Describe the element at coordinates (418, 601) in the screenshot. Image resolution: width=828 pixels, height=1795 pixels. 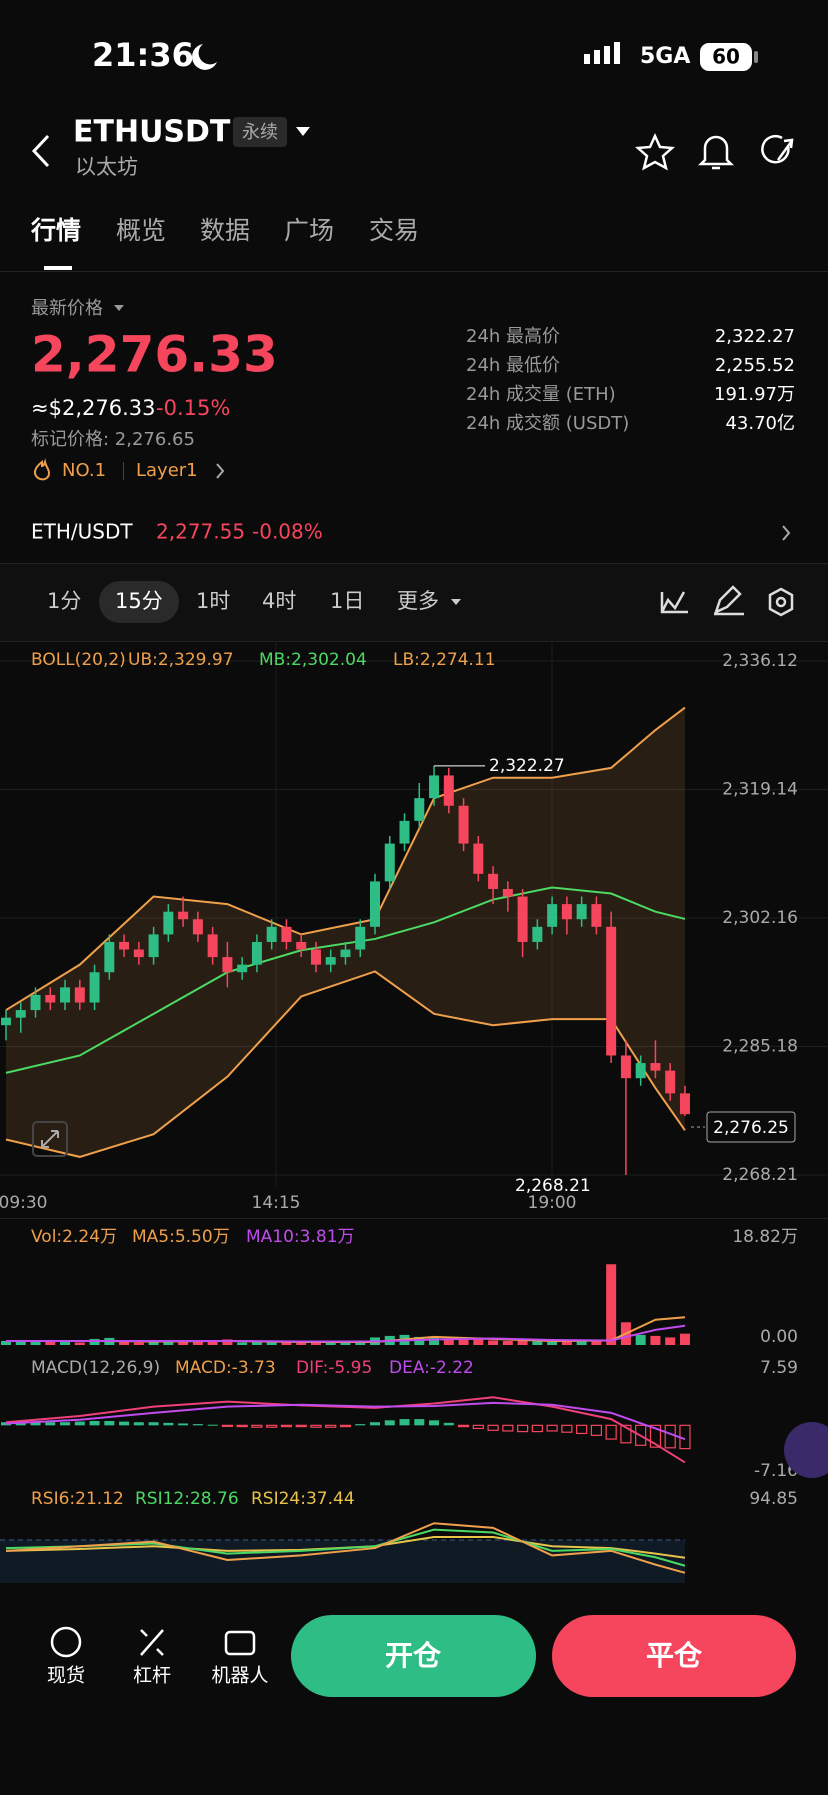
I see `interval: 更多` at that location.